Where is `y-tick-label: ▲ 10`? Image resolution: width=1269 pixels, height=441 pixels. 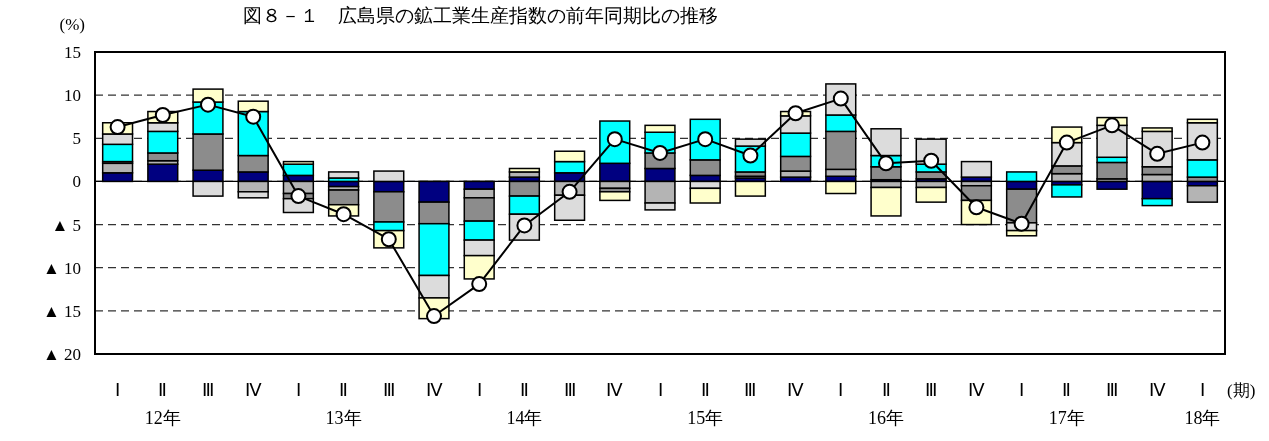 y-tick-label: ▲ 10 is located at coordinates (61, 268).